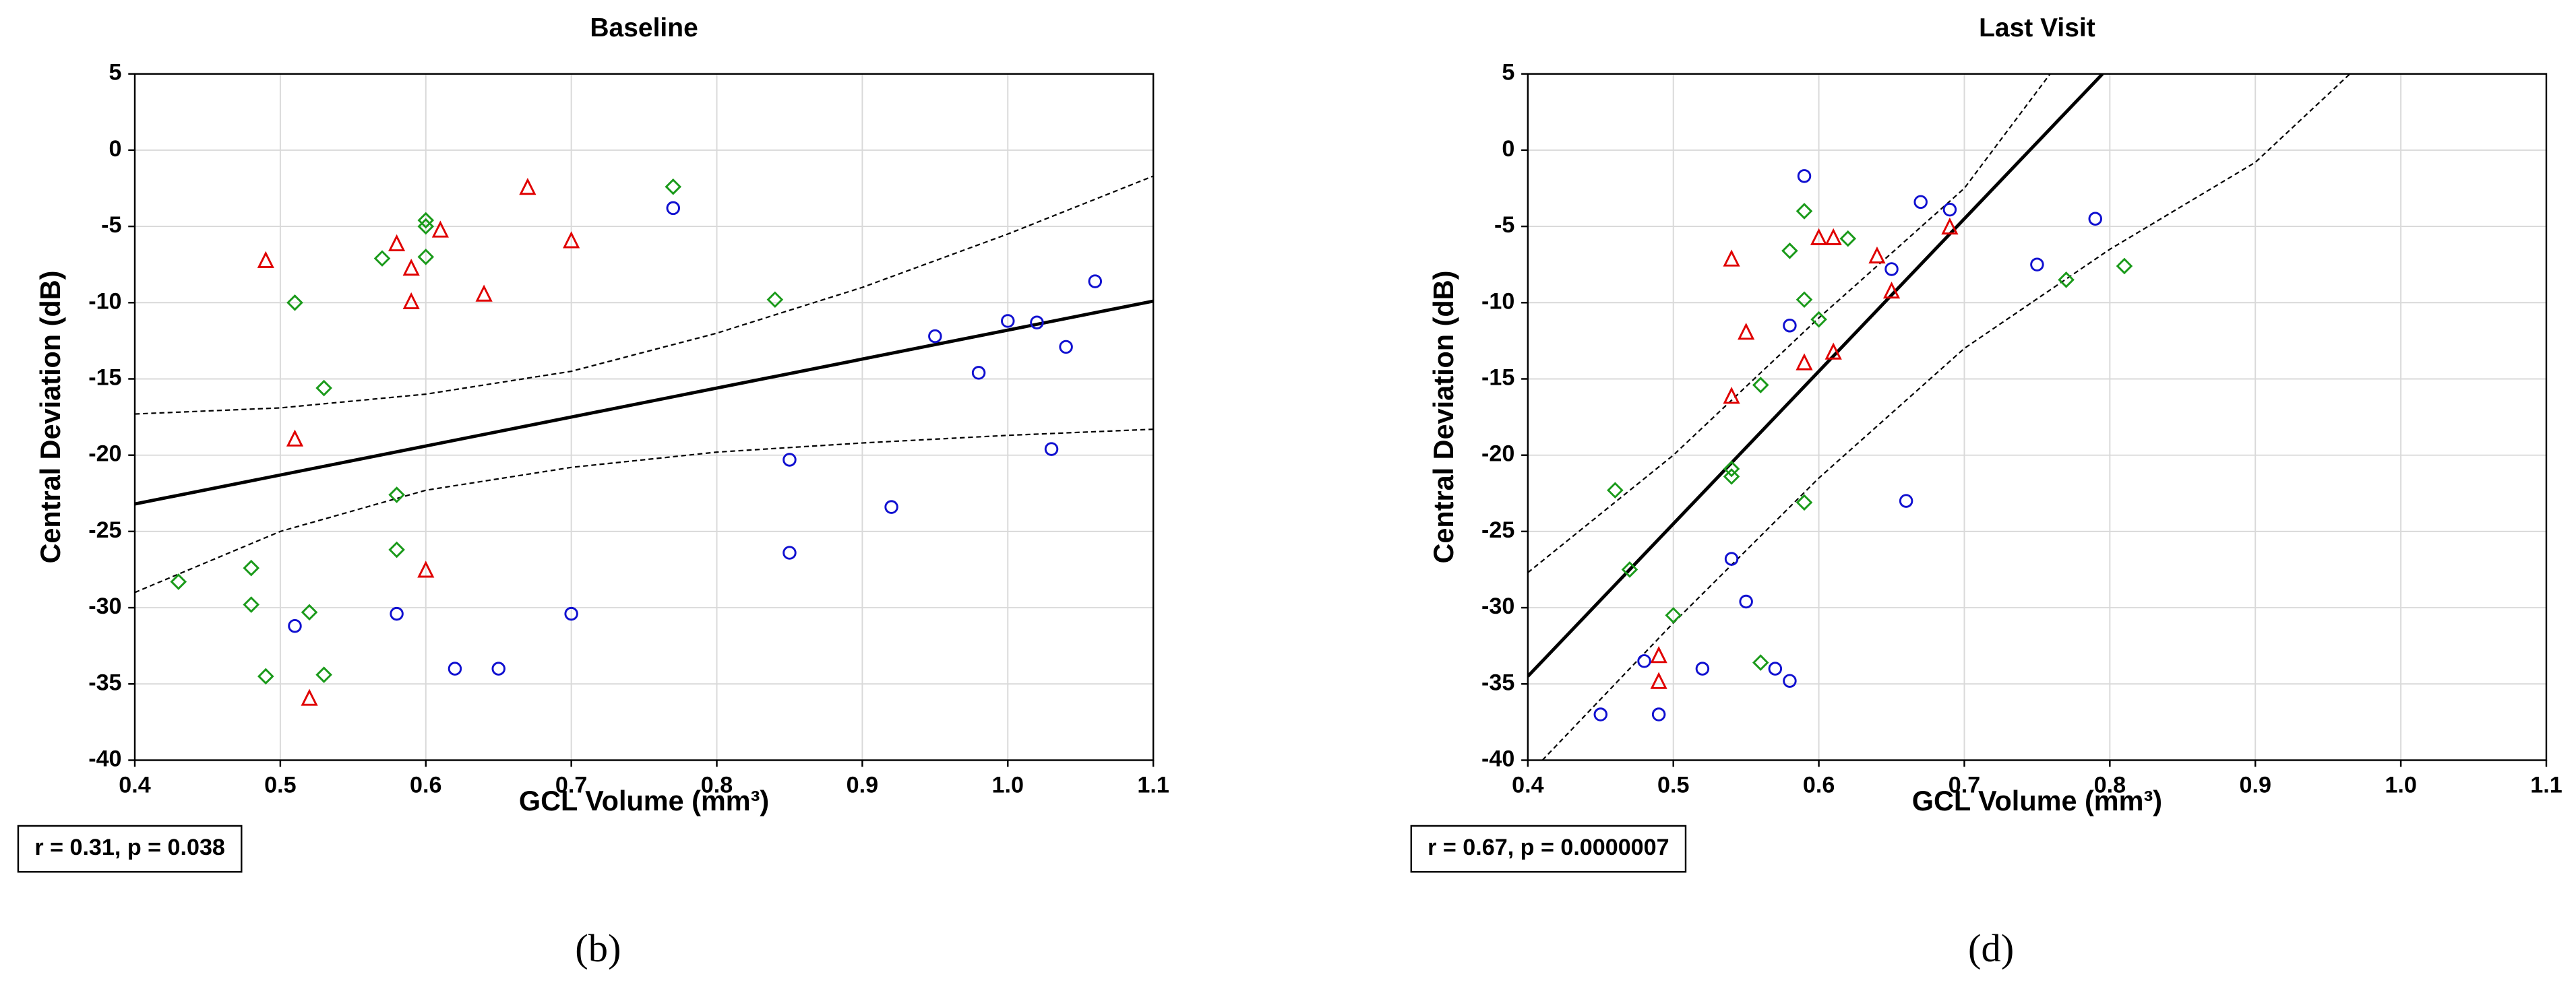  What do you see at coordinates (1991, 948) in the screenshot?
I see `panel-label: (d)` at bounding box center [1991, 948].